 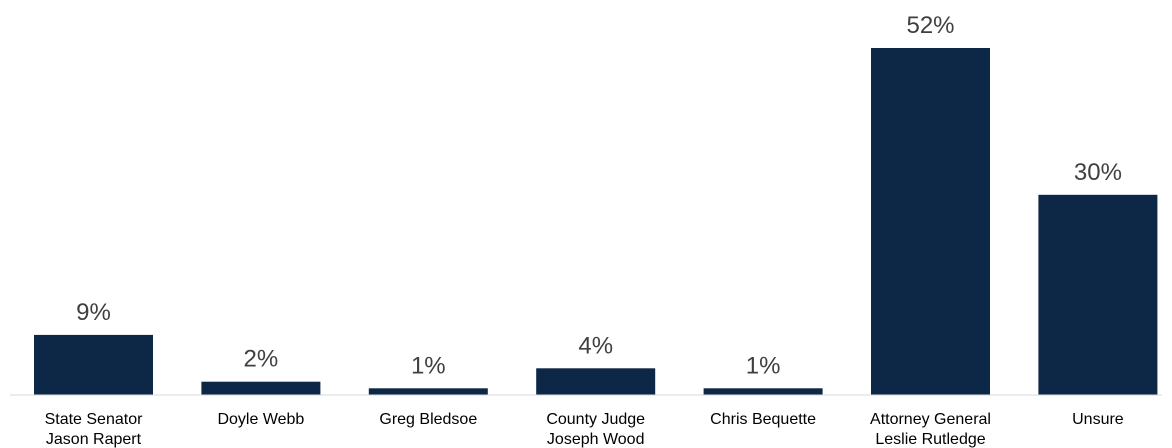 I want to click on category-label-4-line-0: Chris Bequette, so click(x=763, y=419).